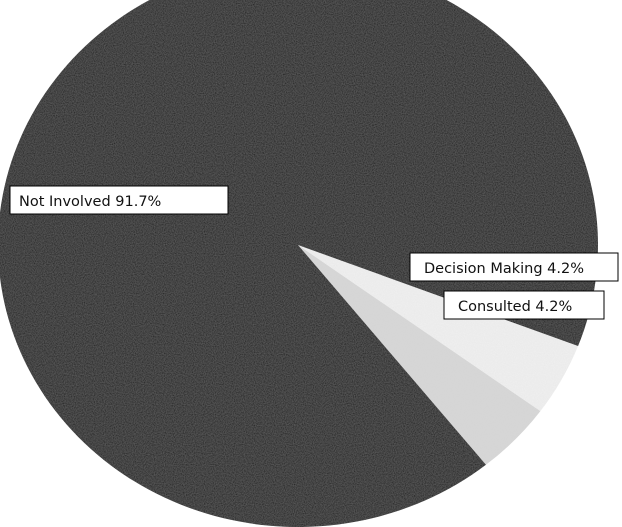 The image size is (622, 527). I want to click on label-decision-making-box, so click(514, 267).